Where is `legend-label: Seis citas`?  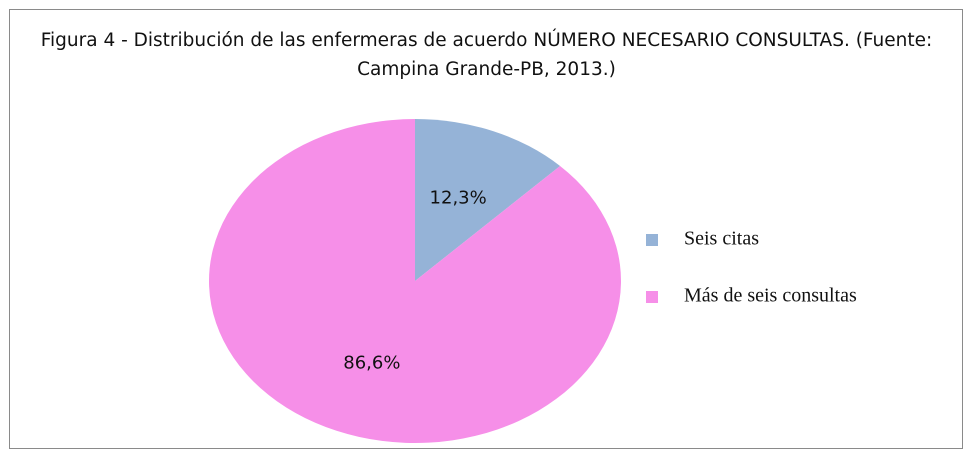 legend-label: Seis citas is located at coordinates (721, 239).